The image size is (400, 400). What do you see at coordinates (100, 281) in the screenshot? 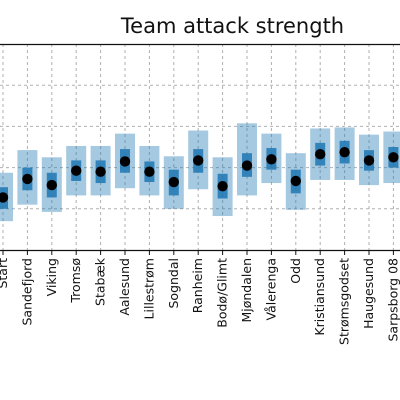
I see `x-tick-label: Stabæk` at bounding box center [100, 281].